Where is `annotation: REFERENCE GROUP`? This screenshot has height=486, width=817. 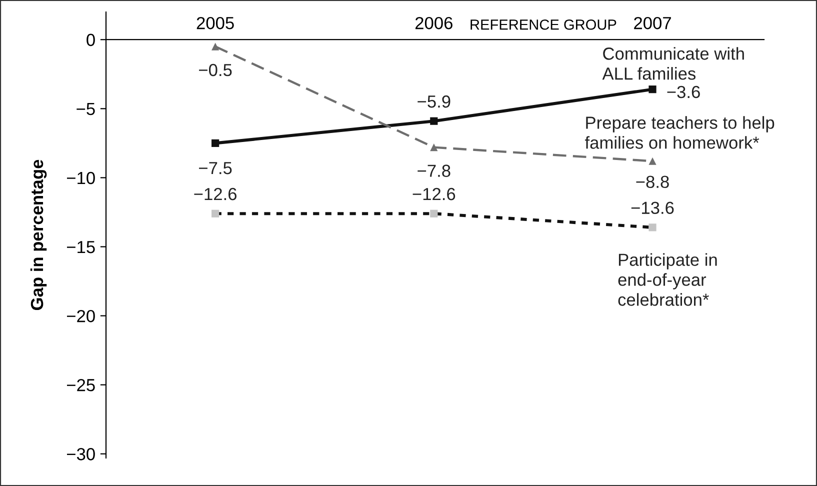 annotation: REFERENCE GROUP is located at coordinates (543, 24).